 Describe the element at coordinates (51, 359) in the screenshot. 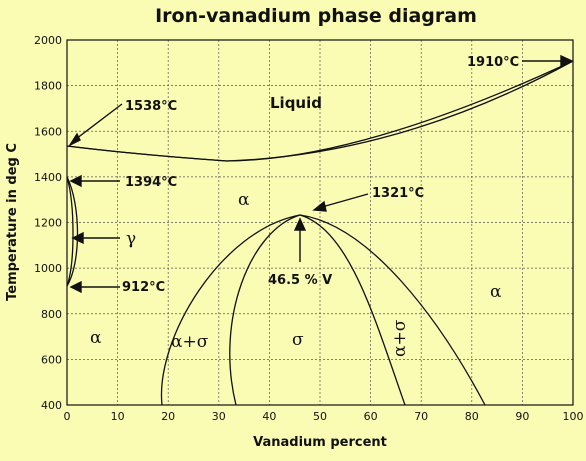

I see `y-tick-label: 600` at that location.